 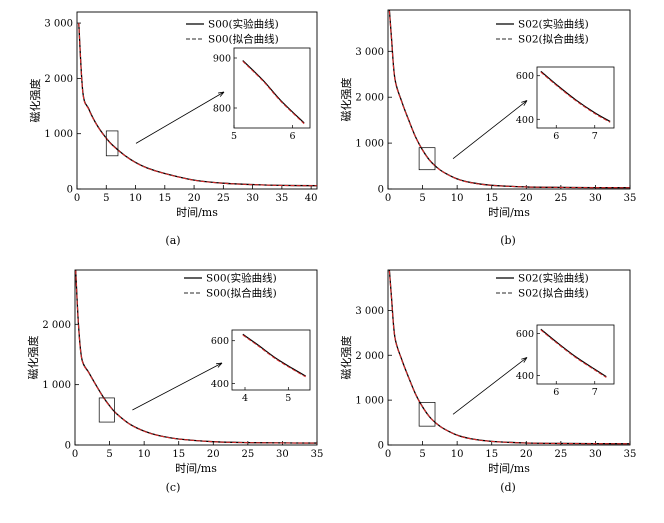 What do you see at coordinates (508, 240) in the screenshot?
I see `panel-caption: (b)` at bounding box center [508, 240].